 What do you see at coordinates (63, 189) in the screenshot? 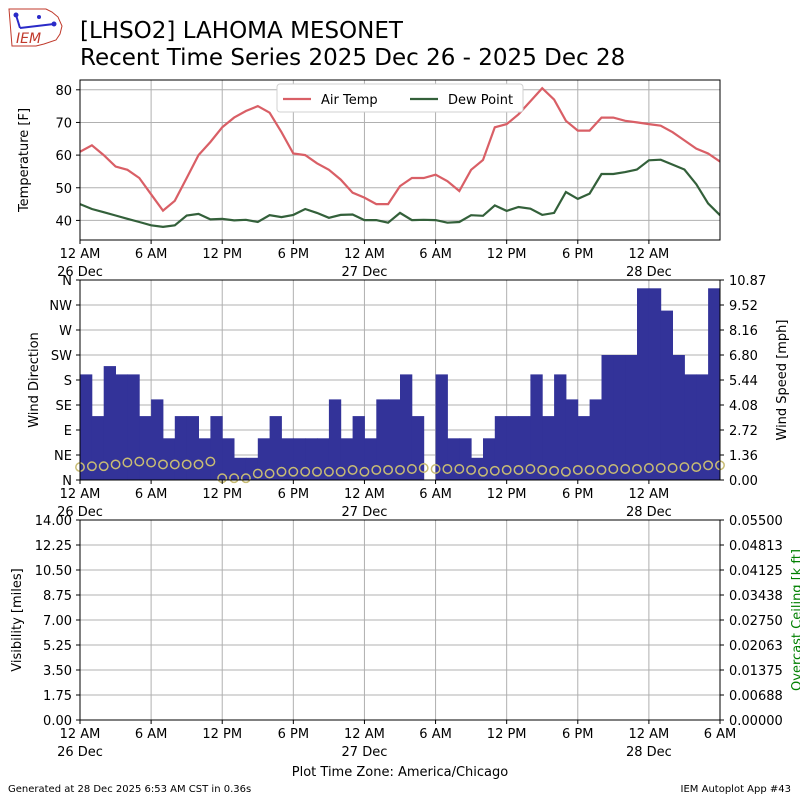
I see `y-tick-label: 50` at bounding box center [63, 189].